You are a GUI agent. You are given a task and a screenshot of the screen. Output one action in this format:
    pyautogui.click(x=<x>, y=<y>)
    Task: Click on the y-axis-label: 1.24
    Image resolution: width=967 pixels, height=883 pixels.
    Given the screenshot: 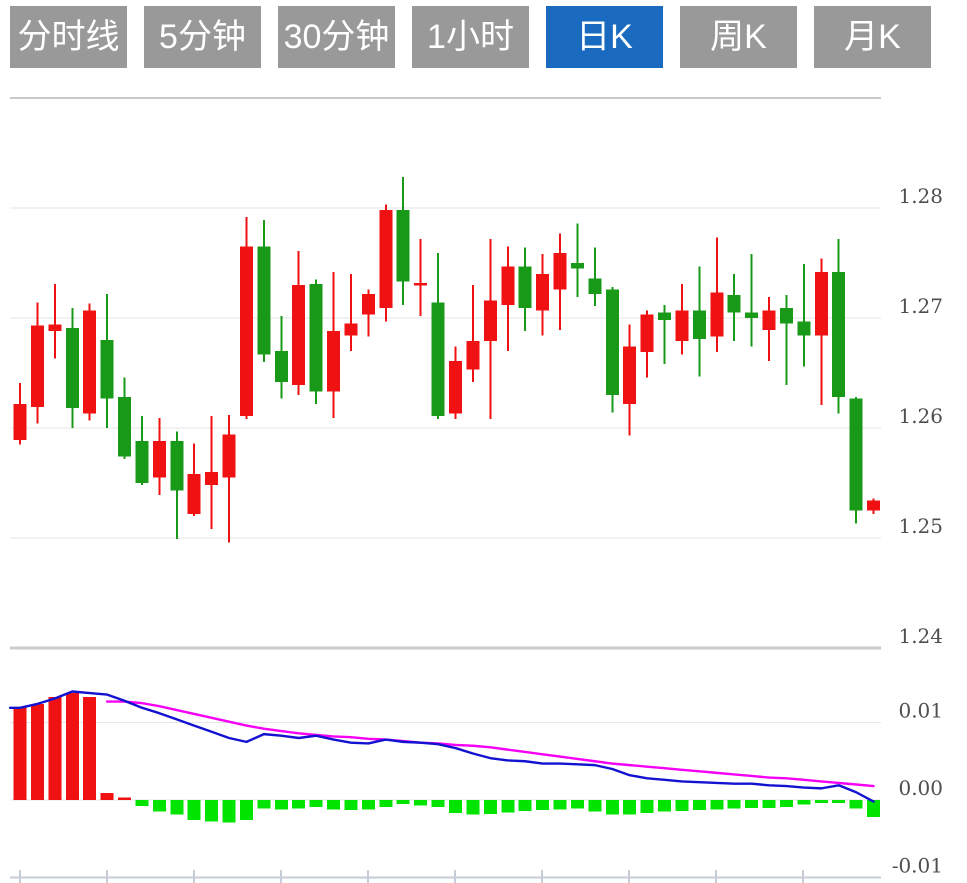 What is the action you would take?
    pyautogui.click(x=920, y=636)
    